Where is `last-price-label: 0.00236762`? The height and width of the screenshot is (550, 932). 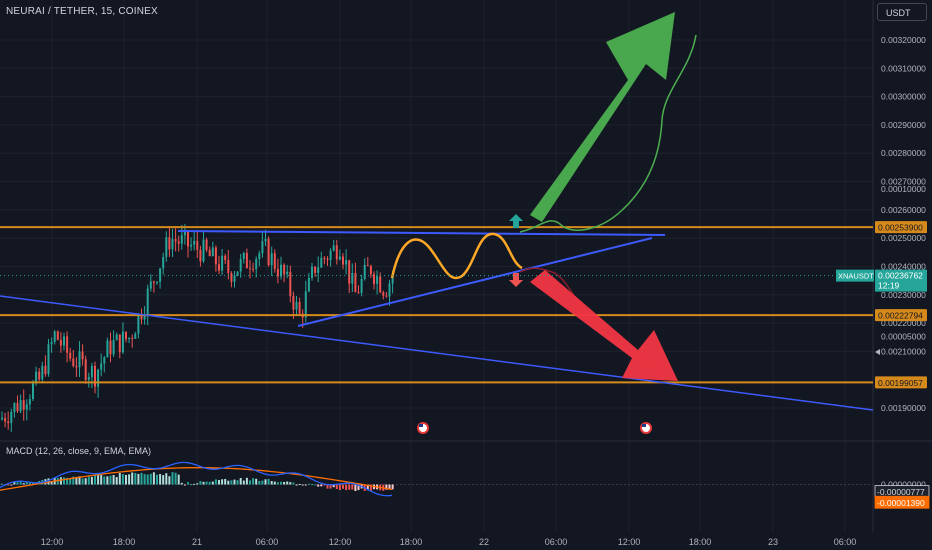
last-price-label: 0.00236762 is located at coordinates (900, 276).